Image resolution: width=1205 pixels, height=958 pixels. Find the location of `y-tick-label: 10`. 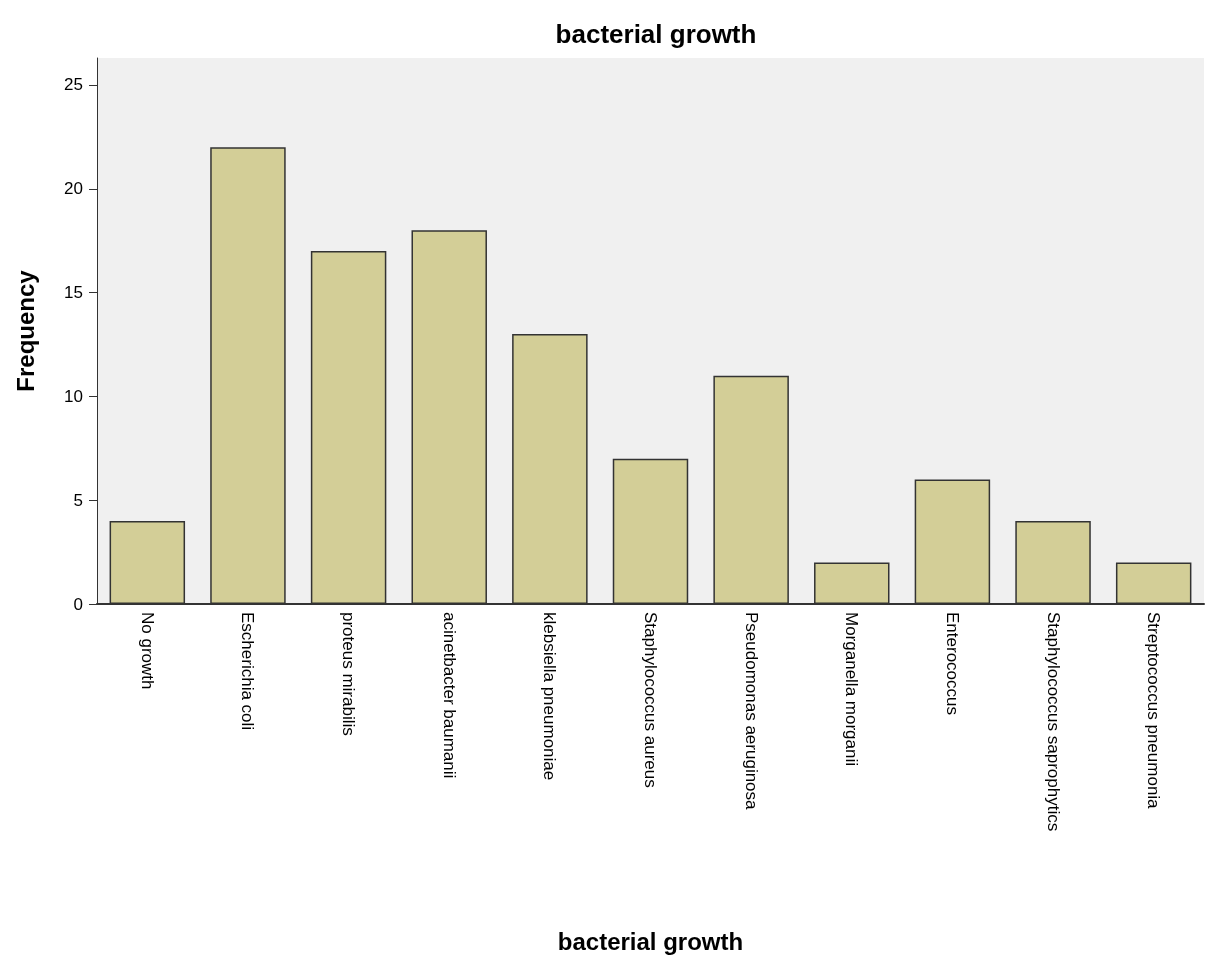

y-tick-label: 10 is located at coordinates (73, 396).